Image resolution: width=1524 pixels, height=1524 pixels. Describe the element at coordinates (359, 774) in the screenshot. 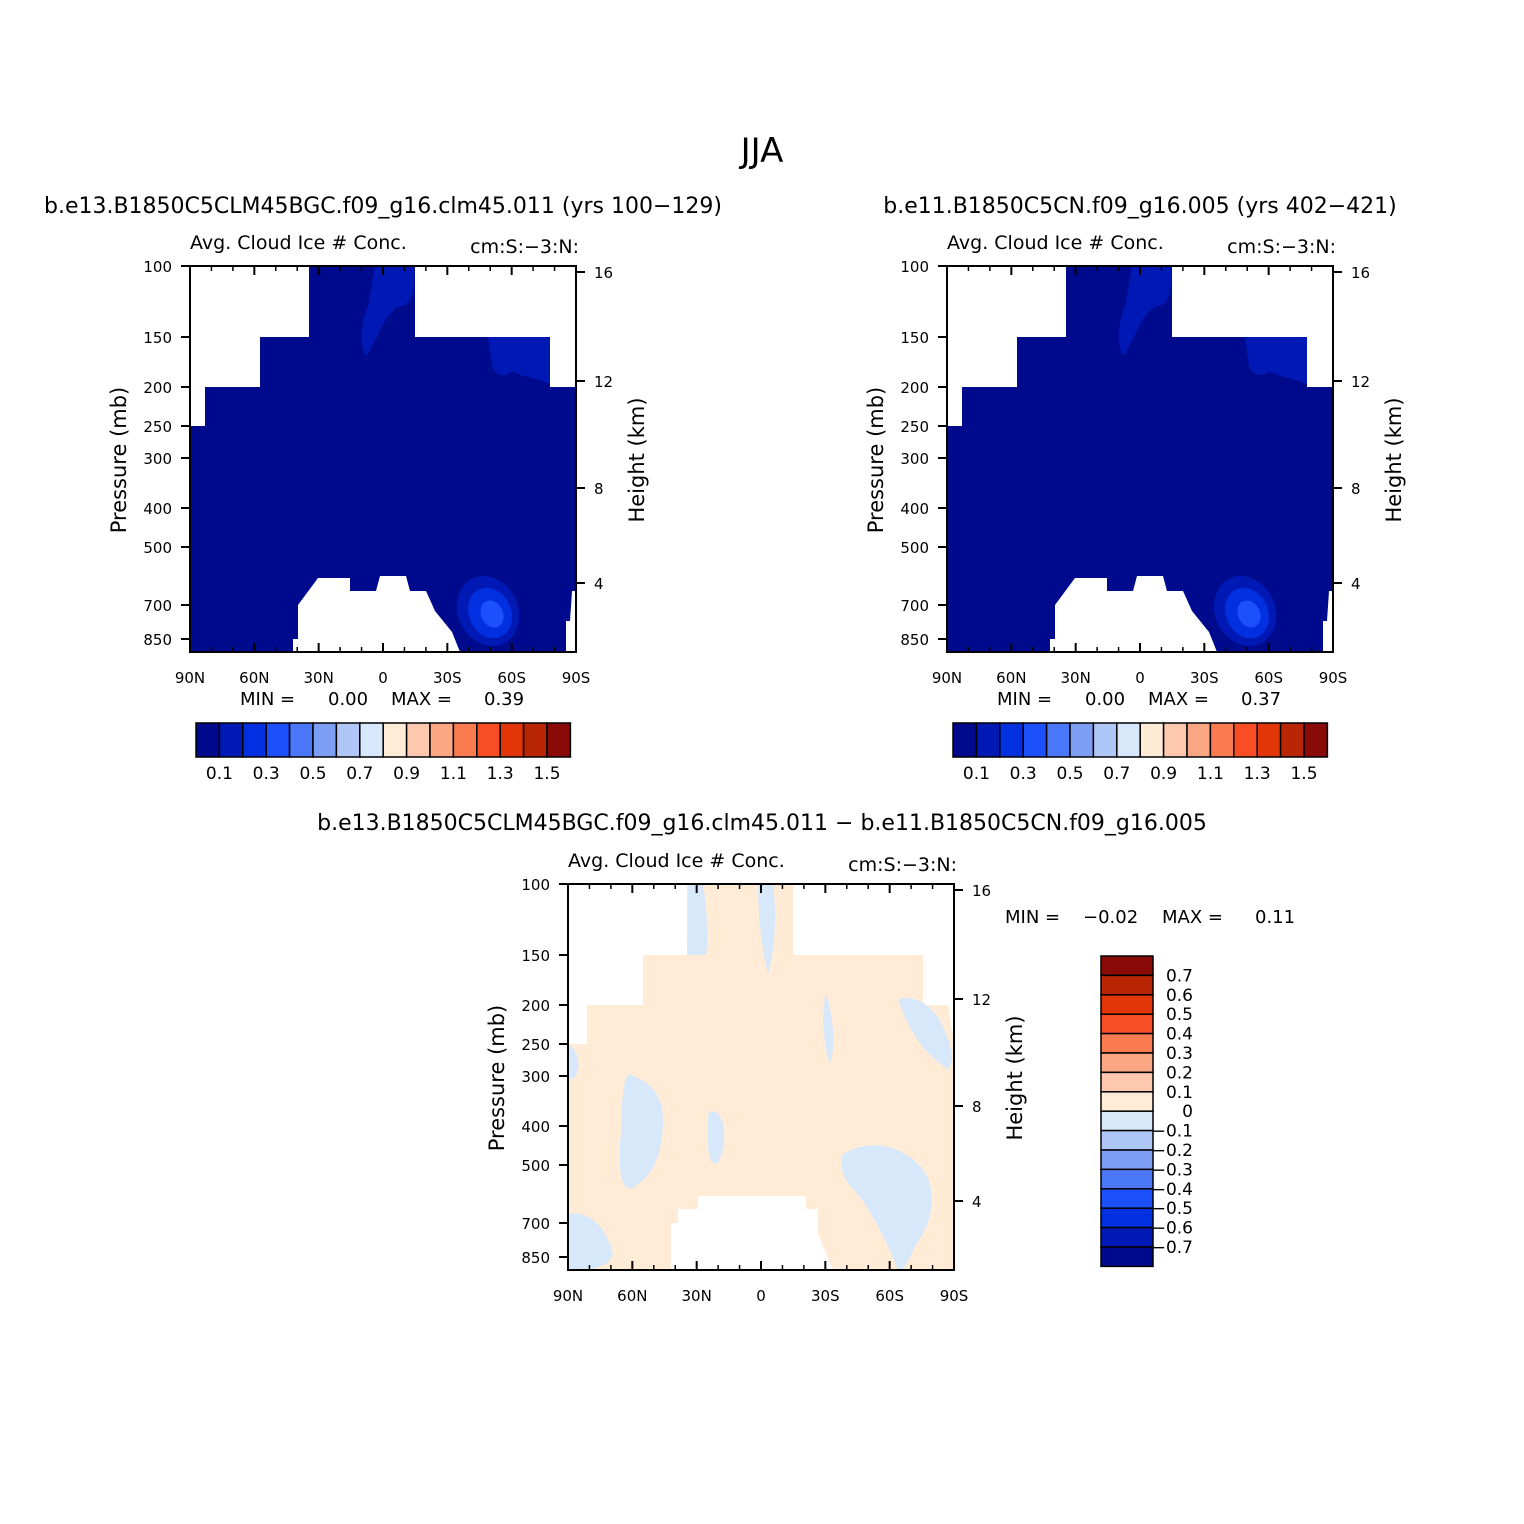

I see `case1-colorbar-label: 0.7` at that location.